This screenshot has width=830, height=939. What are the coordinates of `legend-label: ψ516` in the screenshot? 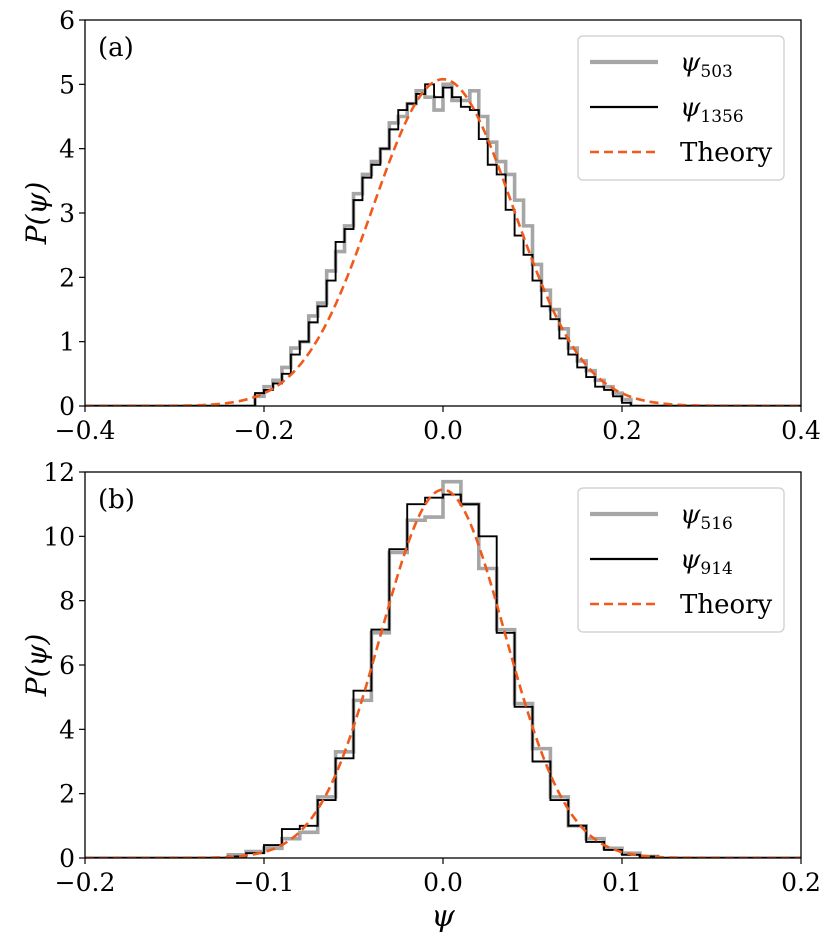 It's located at (706, 517).